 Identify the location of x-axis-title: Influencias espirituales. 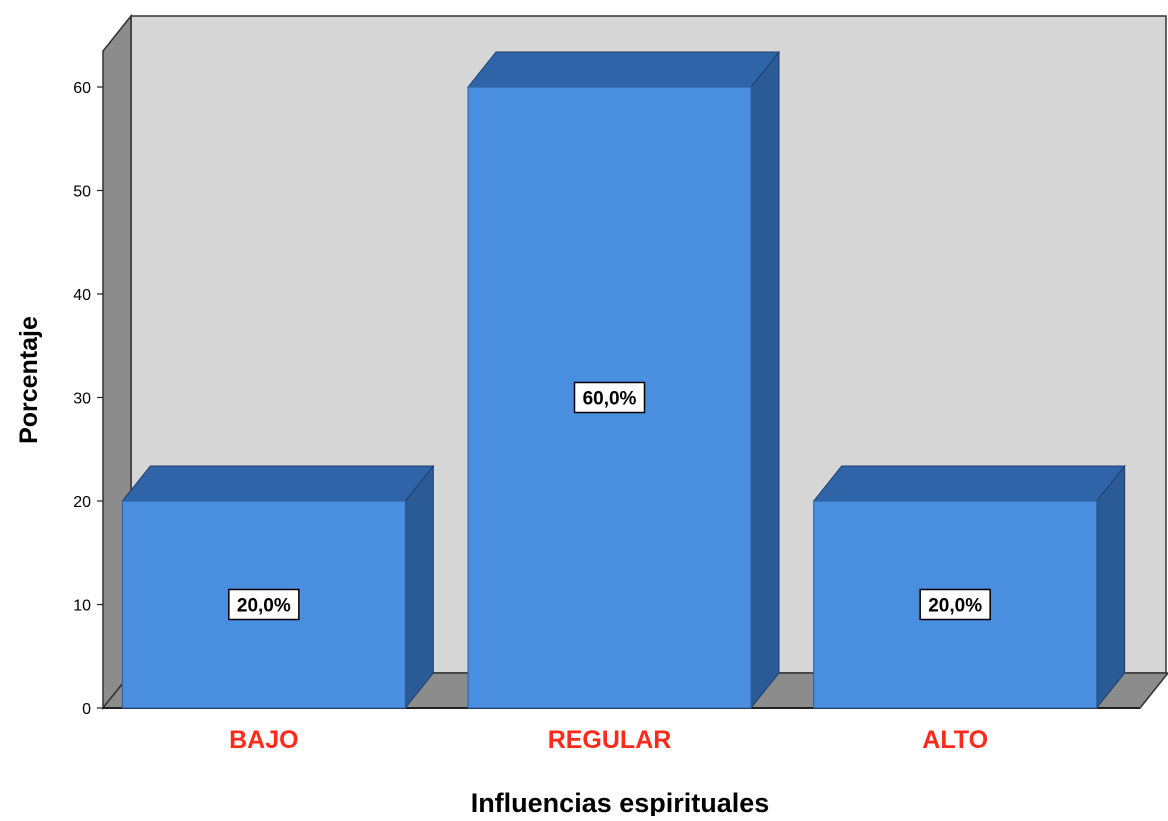
(620, 802).